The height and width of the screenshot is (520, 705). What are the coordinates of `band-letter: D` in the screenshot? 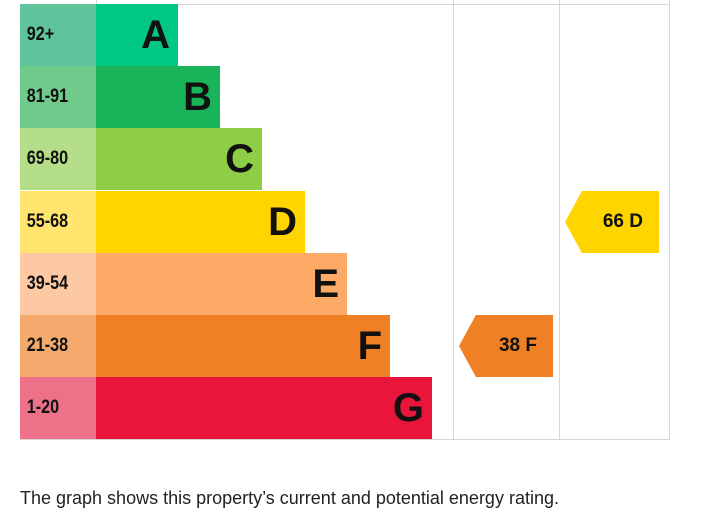 It's located at (282, 221).